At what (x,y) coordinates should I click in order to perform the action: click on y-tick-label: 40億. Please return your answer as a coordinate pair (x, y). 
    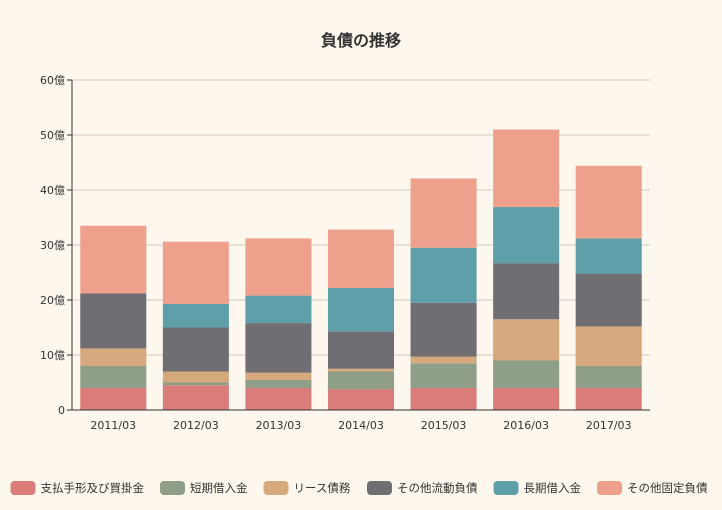
    Looking at the image, I should click on (52, 190).